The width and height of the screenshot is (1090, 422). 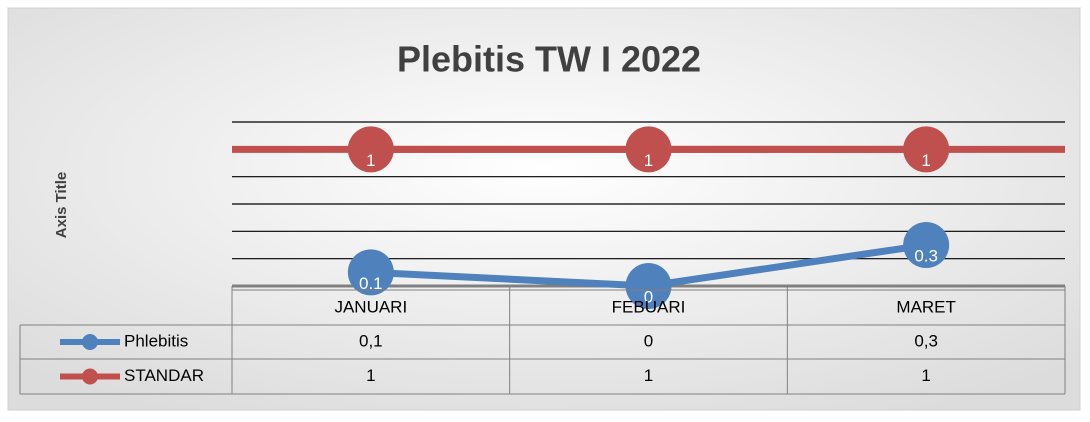 I want to click on x-tick-label: JANUARI, so click(x=370, y=306).